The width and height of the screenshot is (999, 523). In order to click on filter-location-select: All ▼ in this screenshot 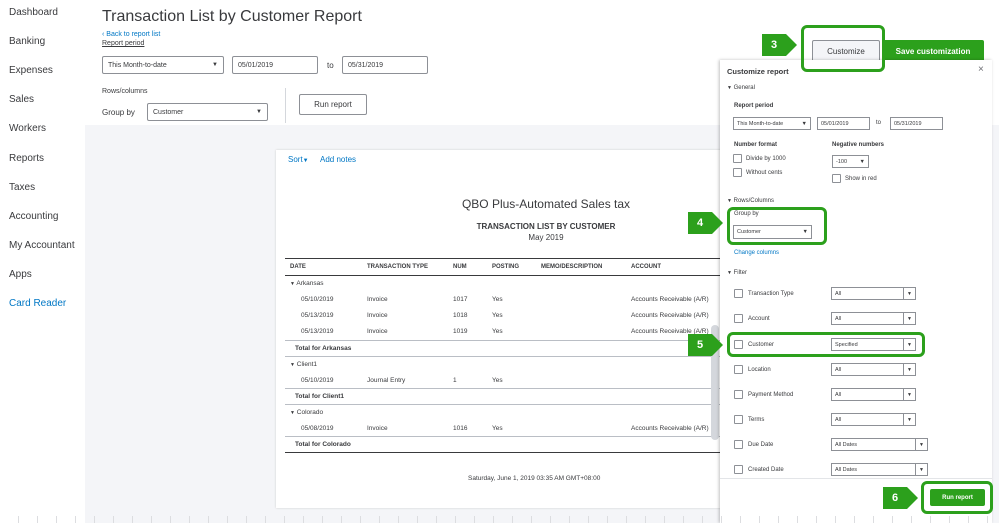, I will do `click(873, 369)`.